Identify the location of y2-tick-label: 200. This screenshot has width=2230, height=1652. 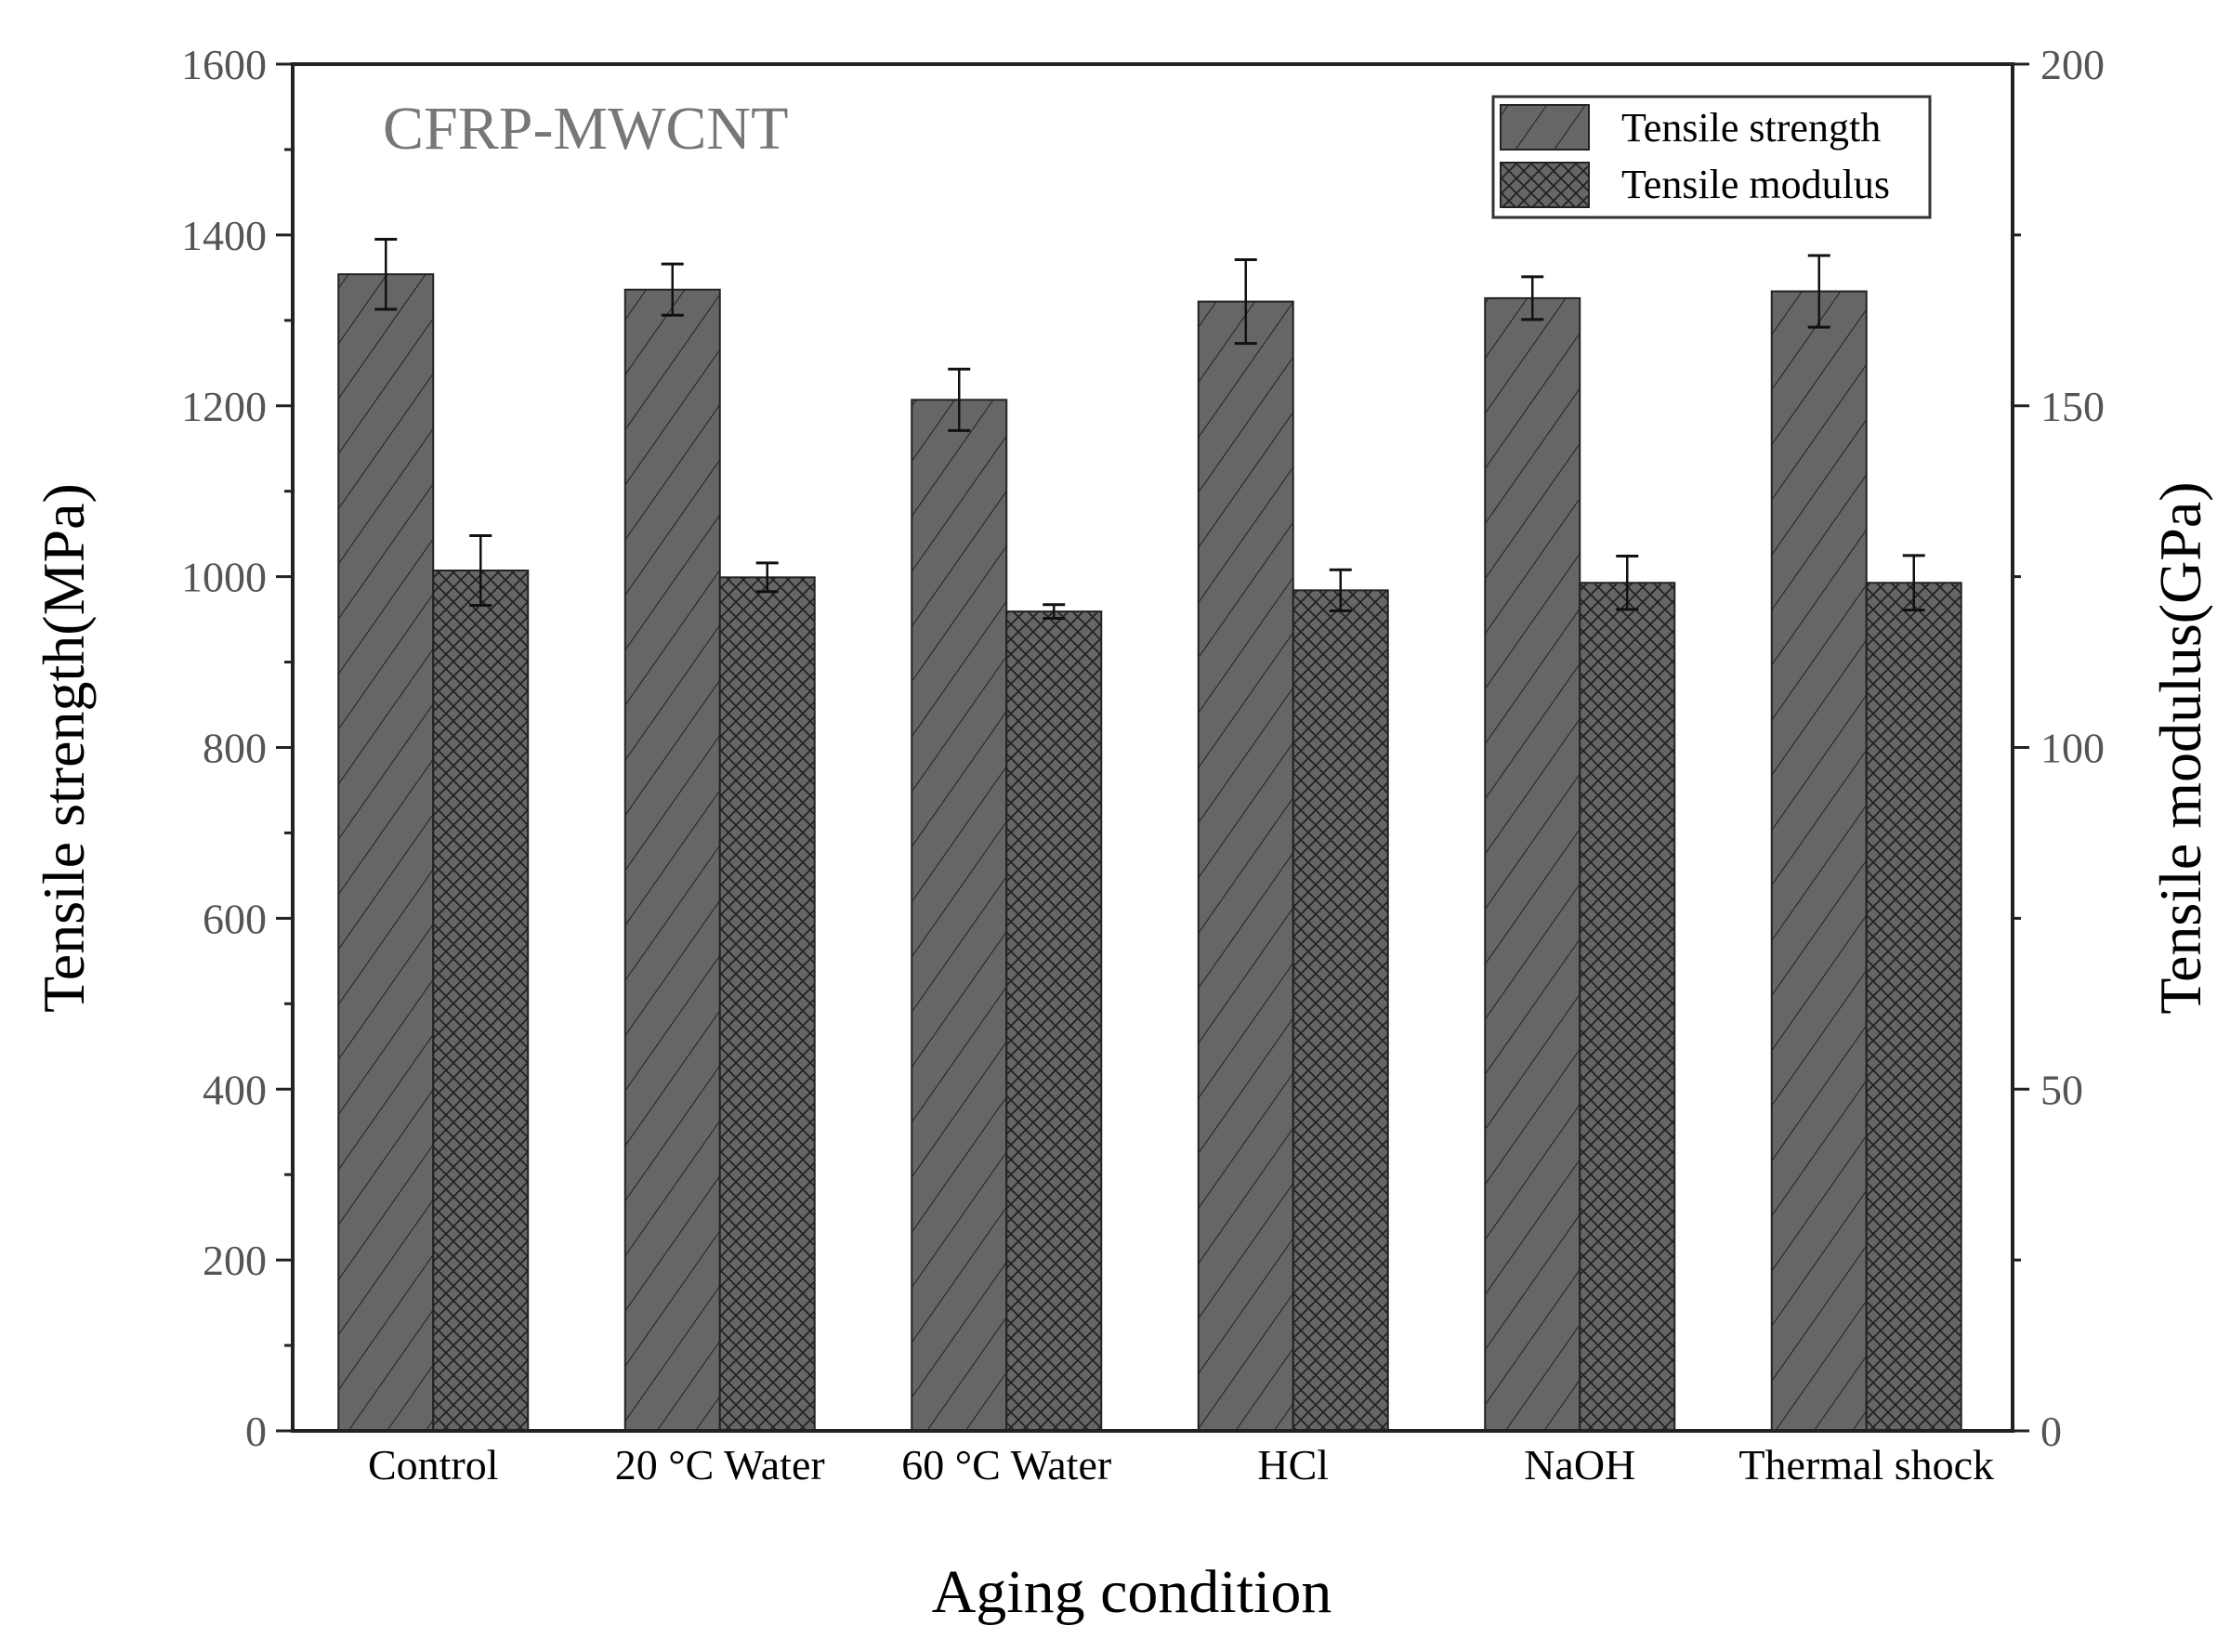
(2072, 64).